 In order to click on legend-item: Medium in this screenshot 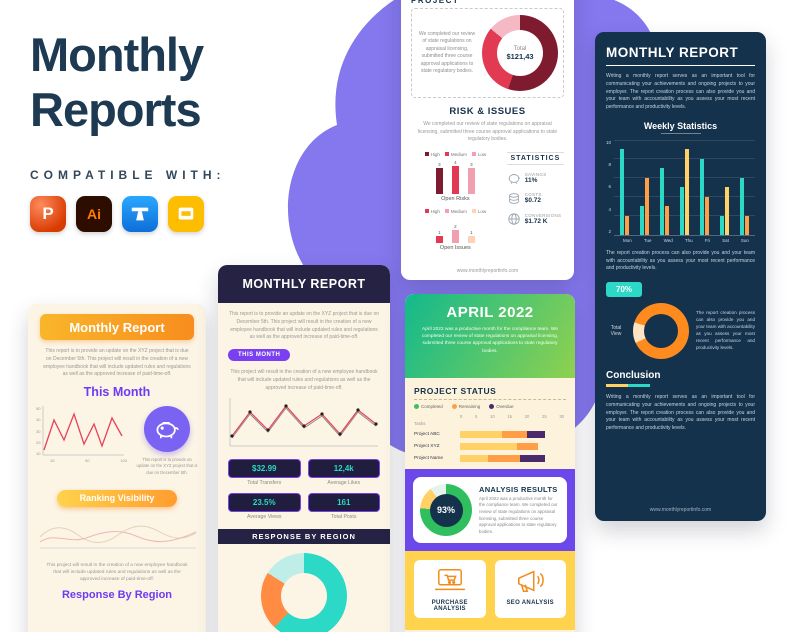, I will do `click(455, 154)`.